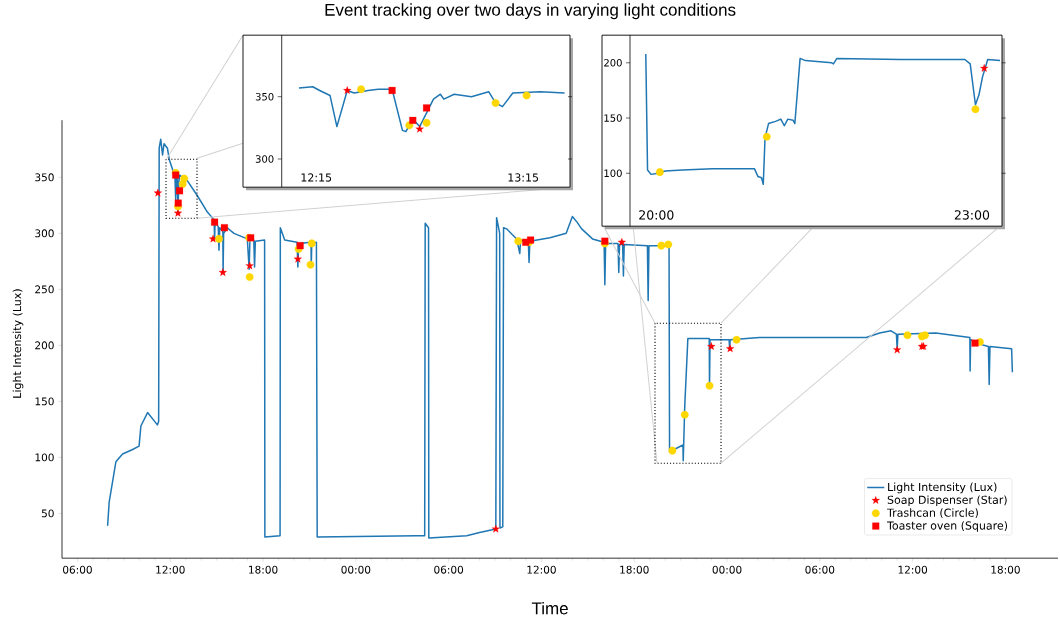  I want to click on legend-label: Soap Dispenser (Star), so click(947, 500).